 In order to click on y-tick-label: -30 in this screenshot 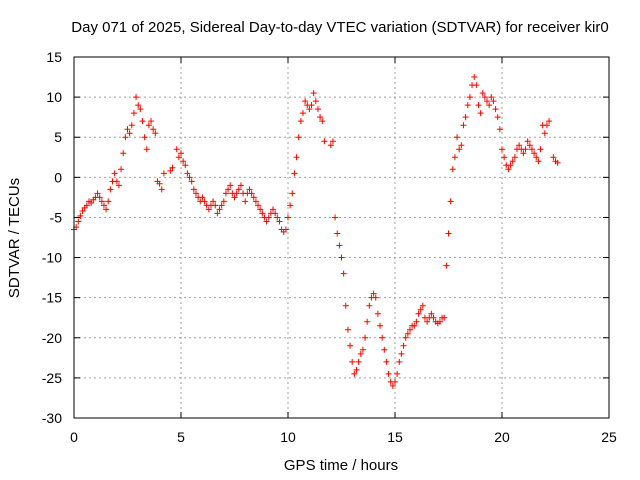, I will do `click(52, 418)`.